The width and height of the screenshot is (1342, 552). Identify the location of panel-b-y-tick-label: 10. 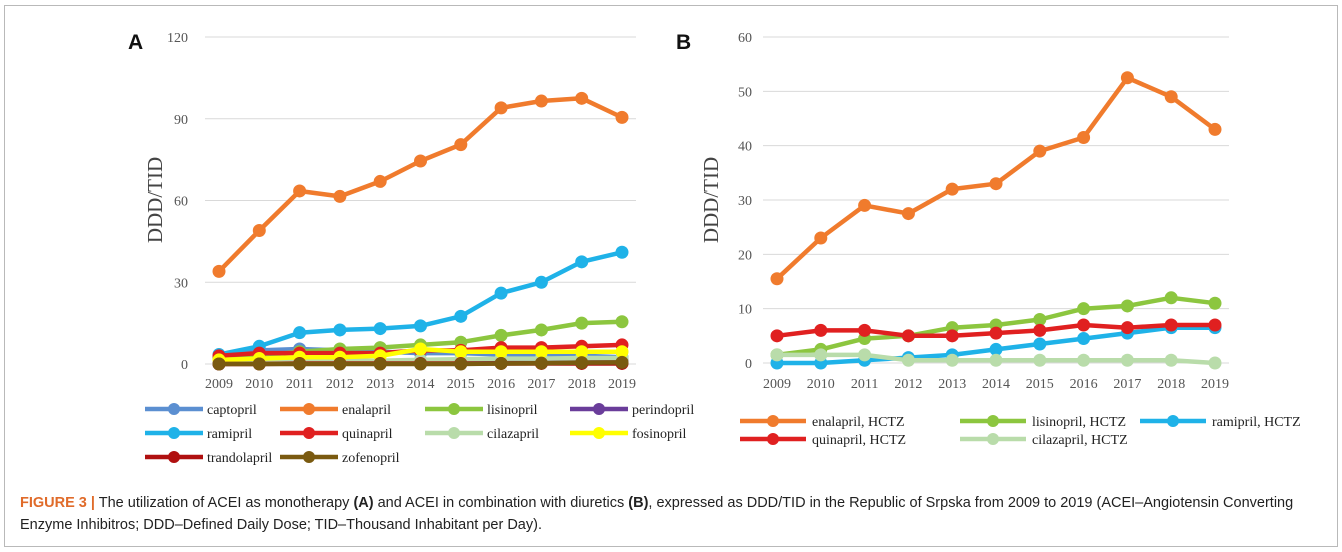
(745, 310).